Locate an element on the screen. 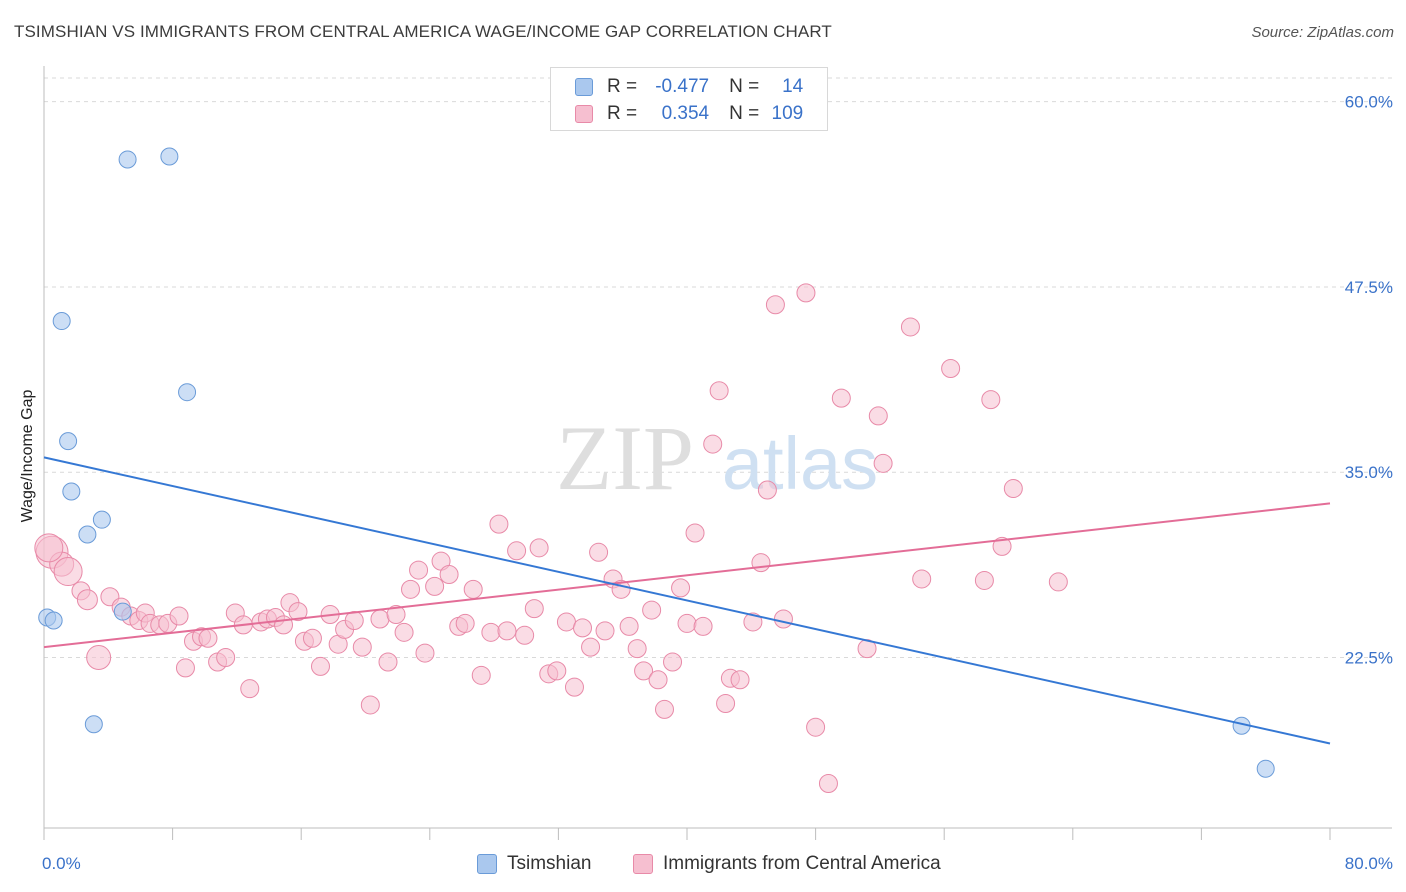 Image resolution: width=1406 pixels, height=892 pixels. legend-row-immigrants: R = 0.354 N = 109 is located at coordinates (689, 114).